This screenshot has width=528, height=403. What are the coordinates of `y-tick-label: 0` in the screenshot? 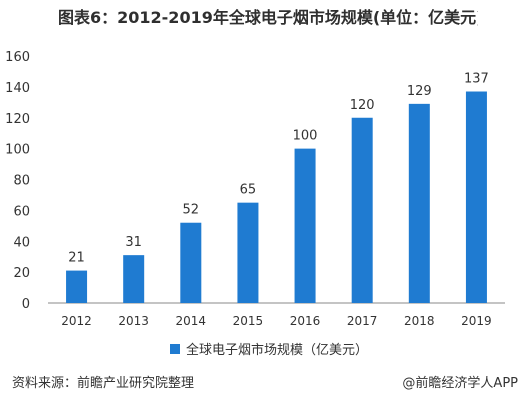 It's located at (26, 304).